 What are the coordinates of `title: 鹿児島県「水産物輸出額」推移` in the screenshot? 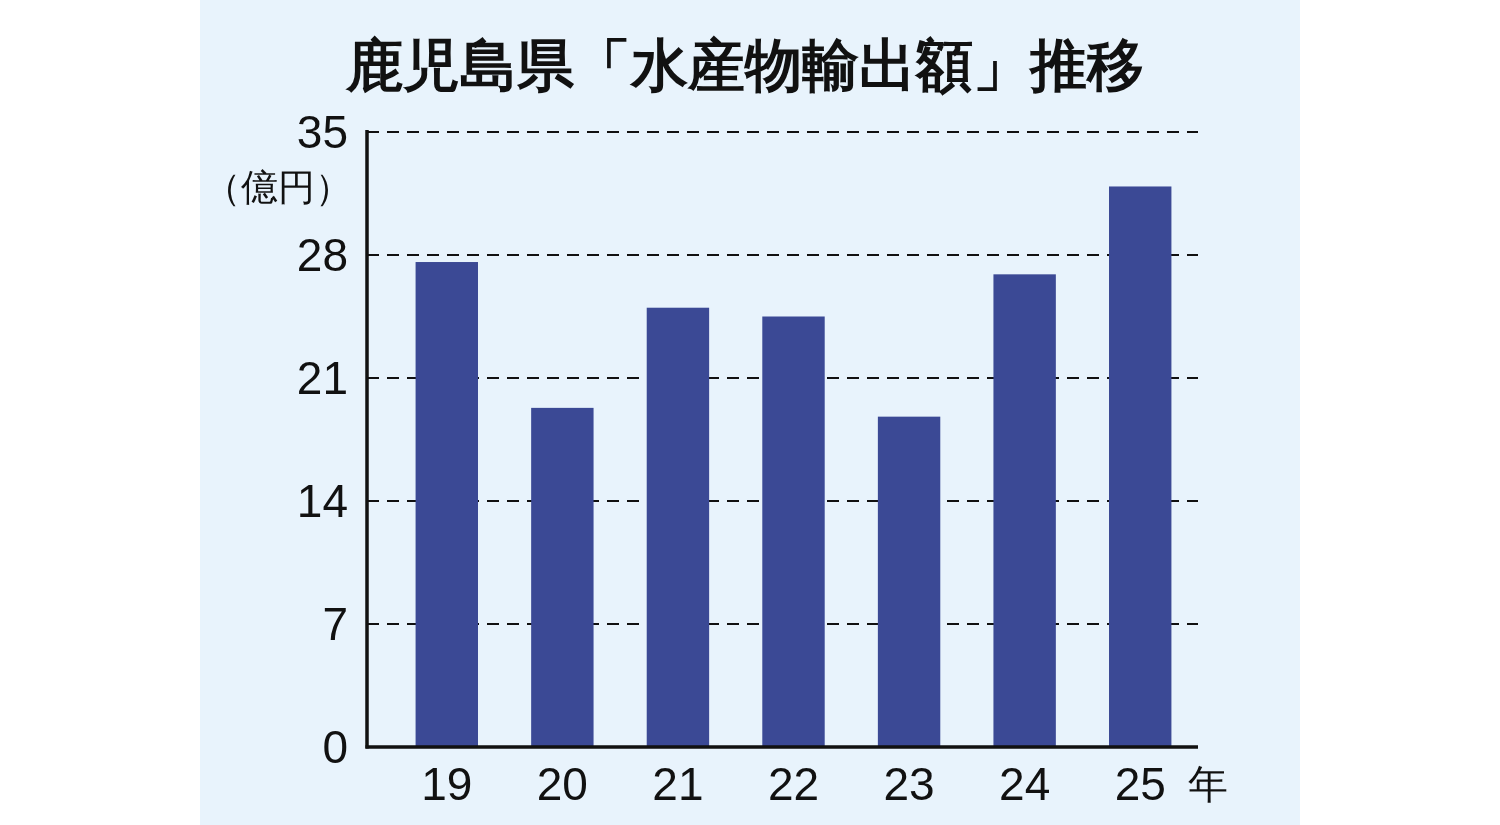 It's located at (745, 65).